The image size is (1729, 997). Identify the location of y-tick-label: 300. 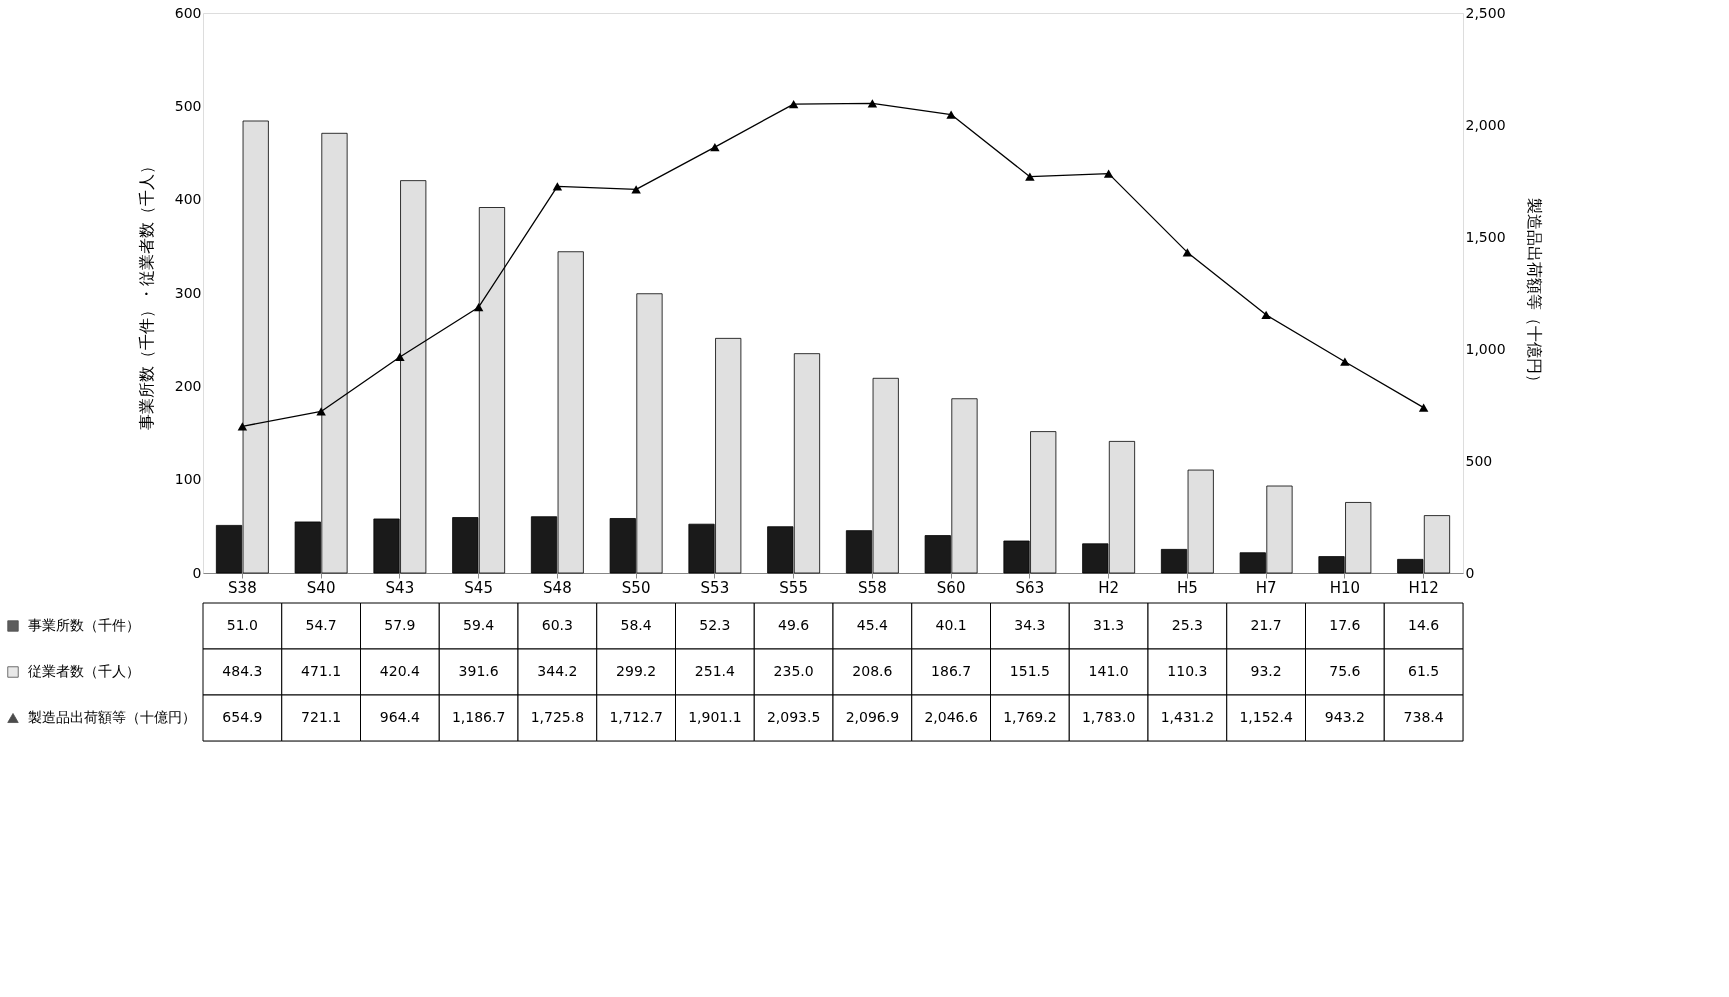
(188, 292).